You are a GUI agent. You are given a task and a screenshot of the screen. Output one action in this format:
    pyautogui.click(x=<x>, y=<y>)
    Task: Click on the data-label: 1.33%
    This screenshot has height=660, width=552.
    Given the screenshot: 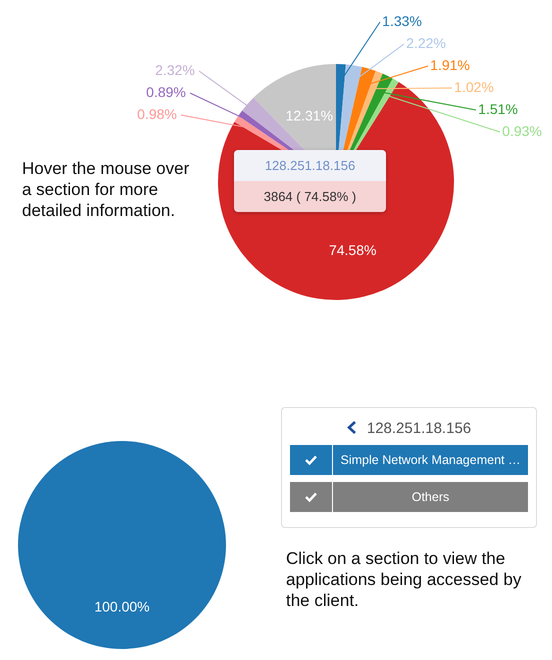 What is the action you would take?
    pyautogui.click(x=402, y=21)
    